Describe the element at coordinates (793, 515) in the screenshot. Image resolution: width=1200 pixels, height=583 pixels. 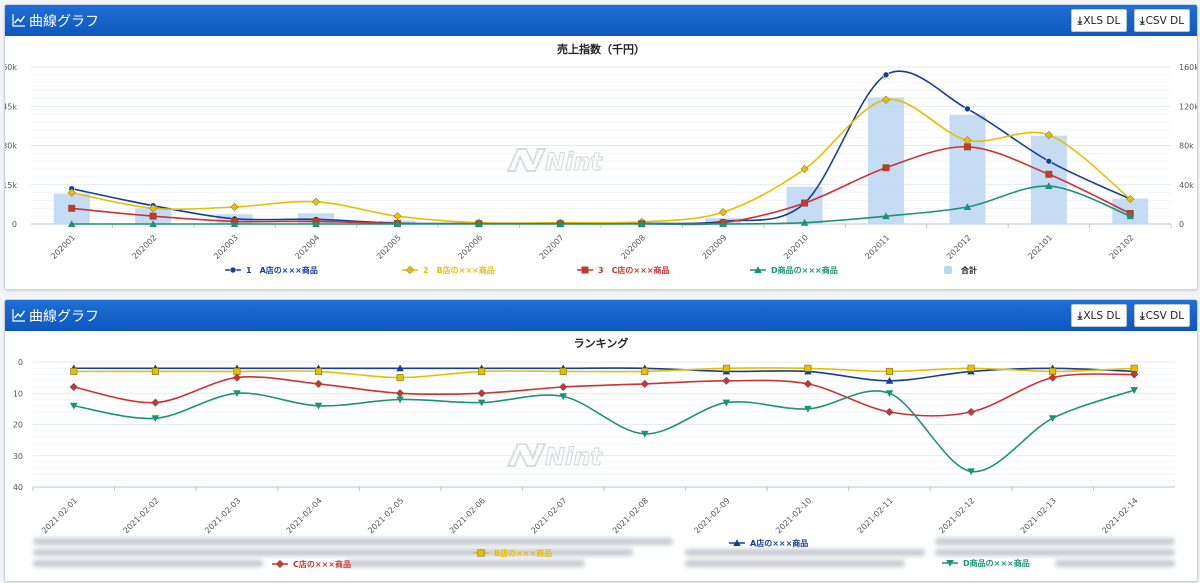
I see `x-tick-label: 2021-02-10` at that location.